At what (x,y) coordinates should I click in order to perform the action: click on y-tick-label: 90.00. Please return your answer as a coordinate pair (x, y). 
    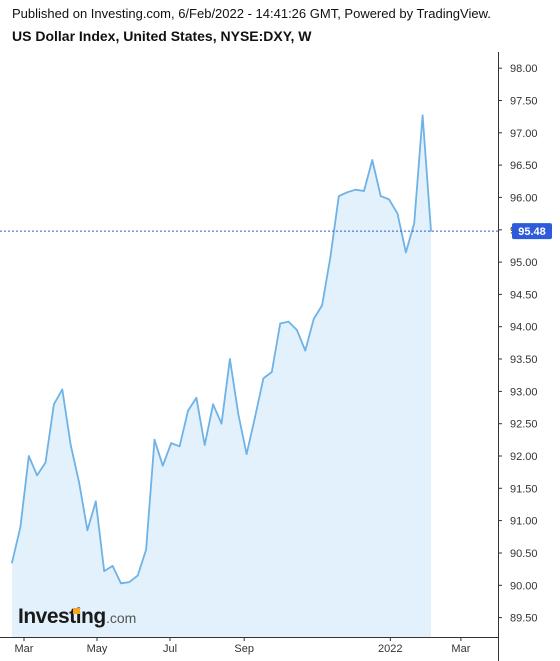
    Looking at the image, I should click on (524, 586).